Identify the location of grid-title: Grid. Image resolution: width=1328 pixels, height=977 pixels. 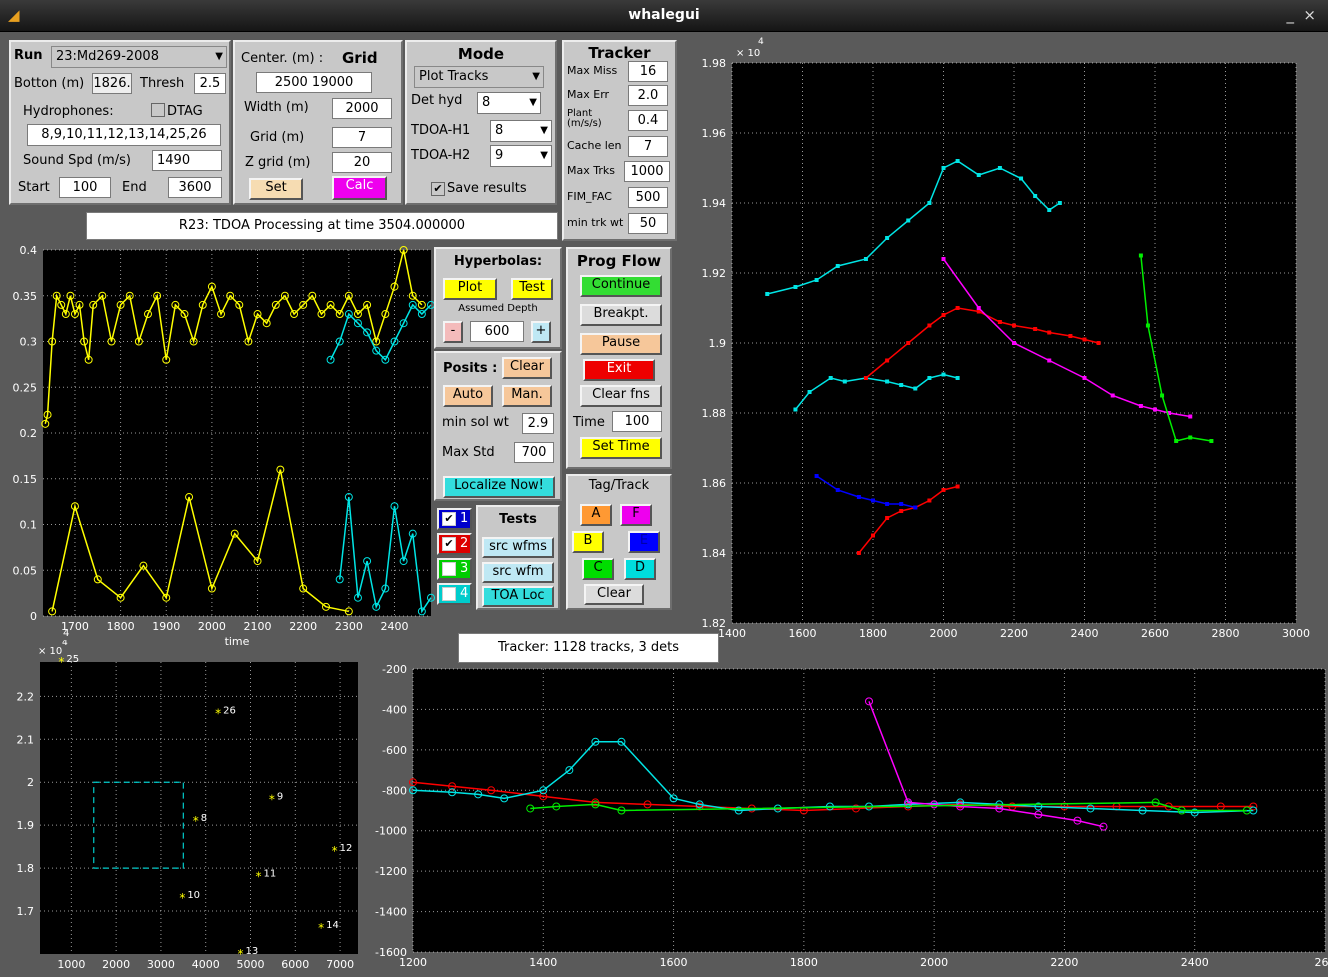
(360, 58).